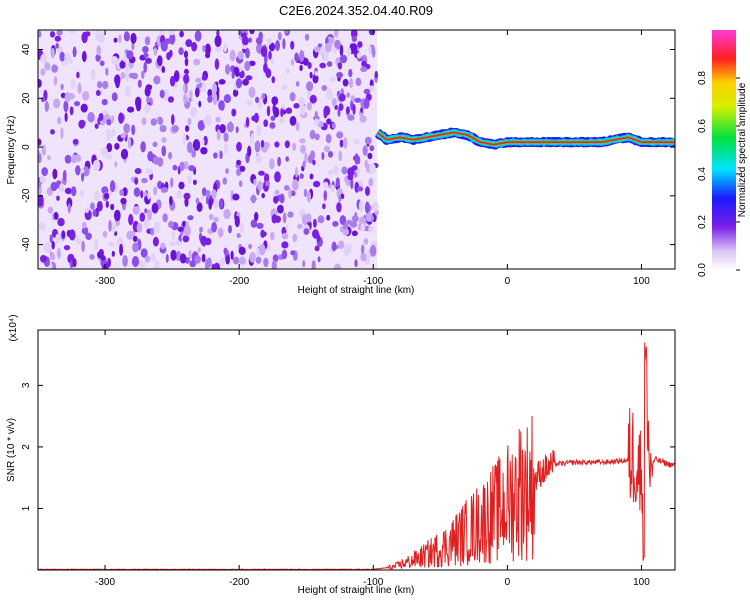 The image size is (750, 600). Describe the element at coordinates (11, 450) in the screenshot. I see `bottom-ylabel: SNR (10 * v/v)` at that location.